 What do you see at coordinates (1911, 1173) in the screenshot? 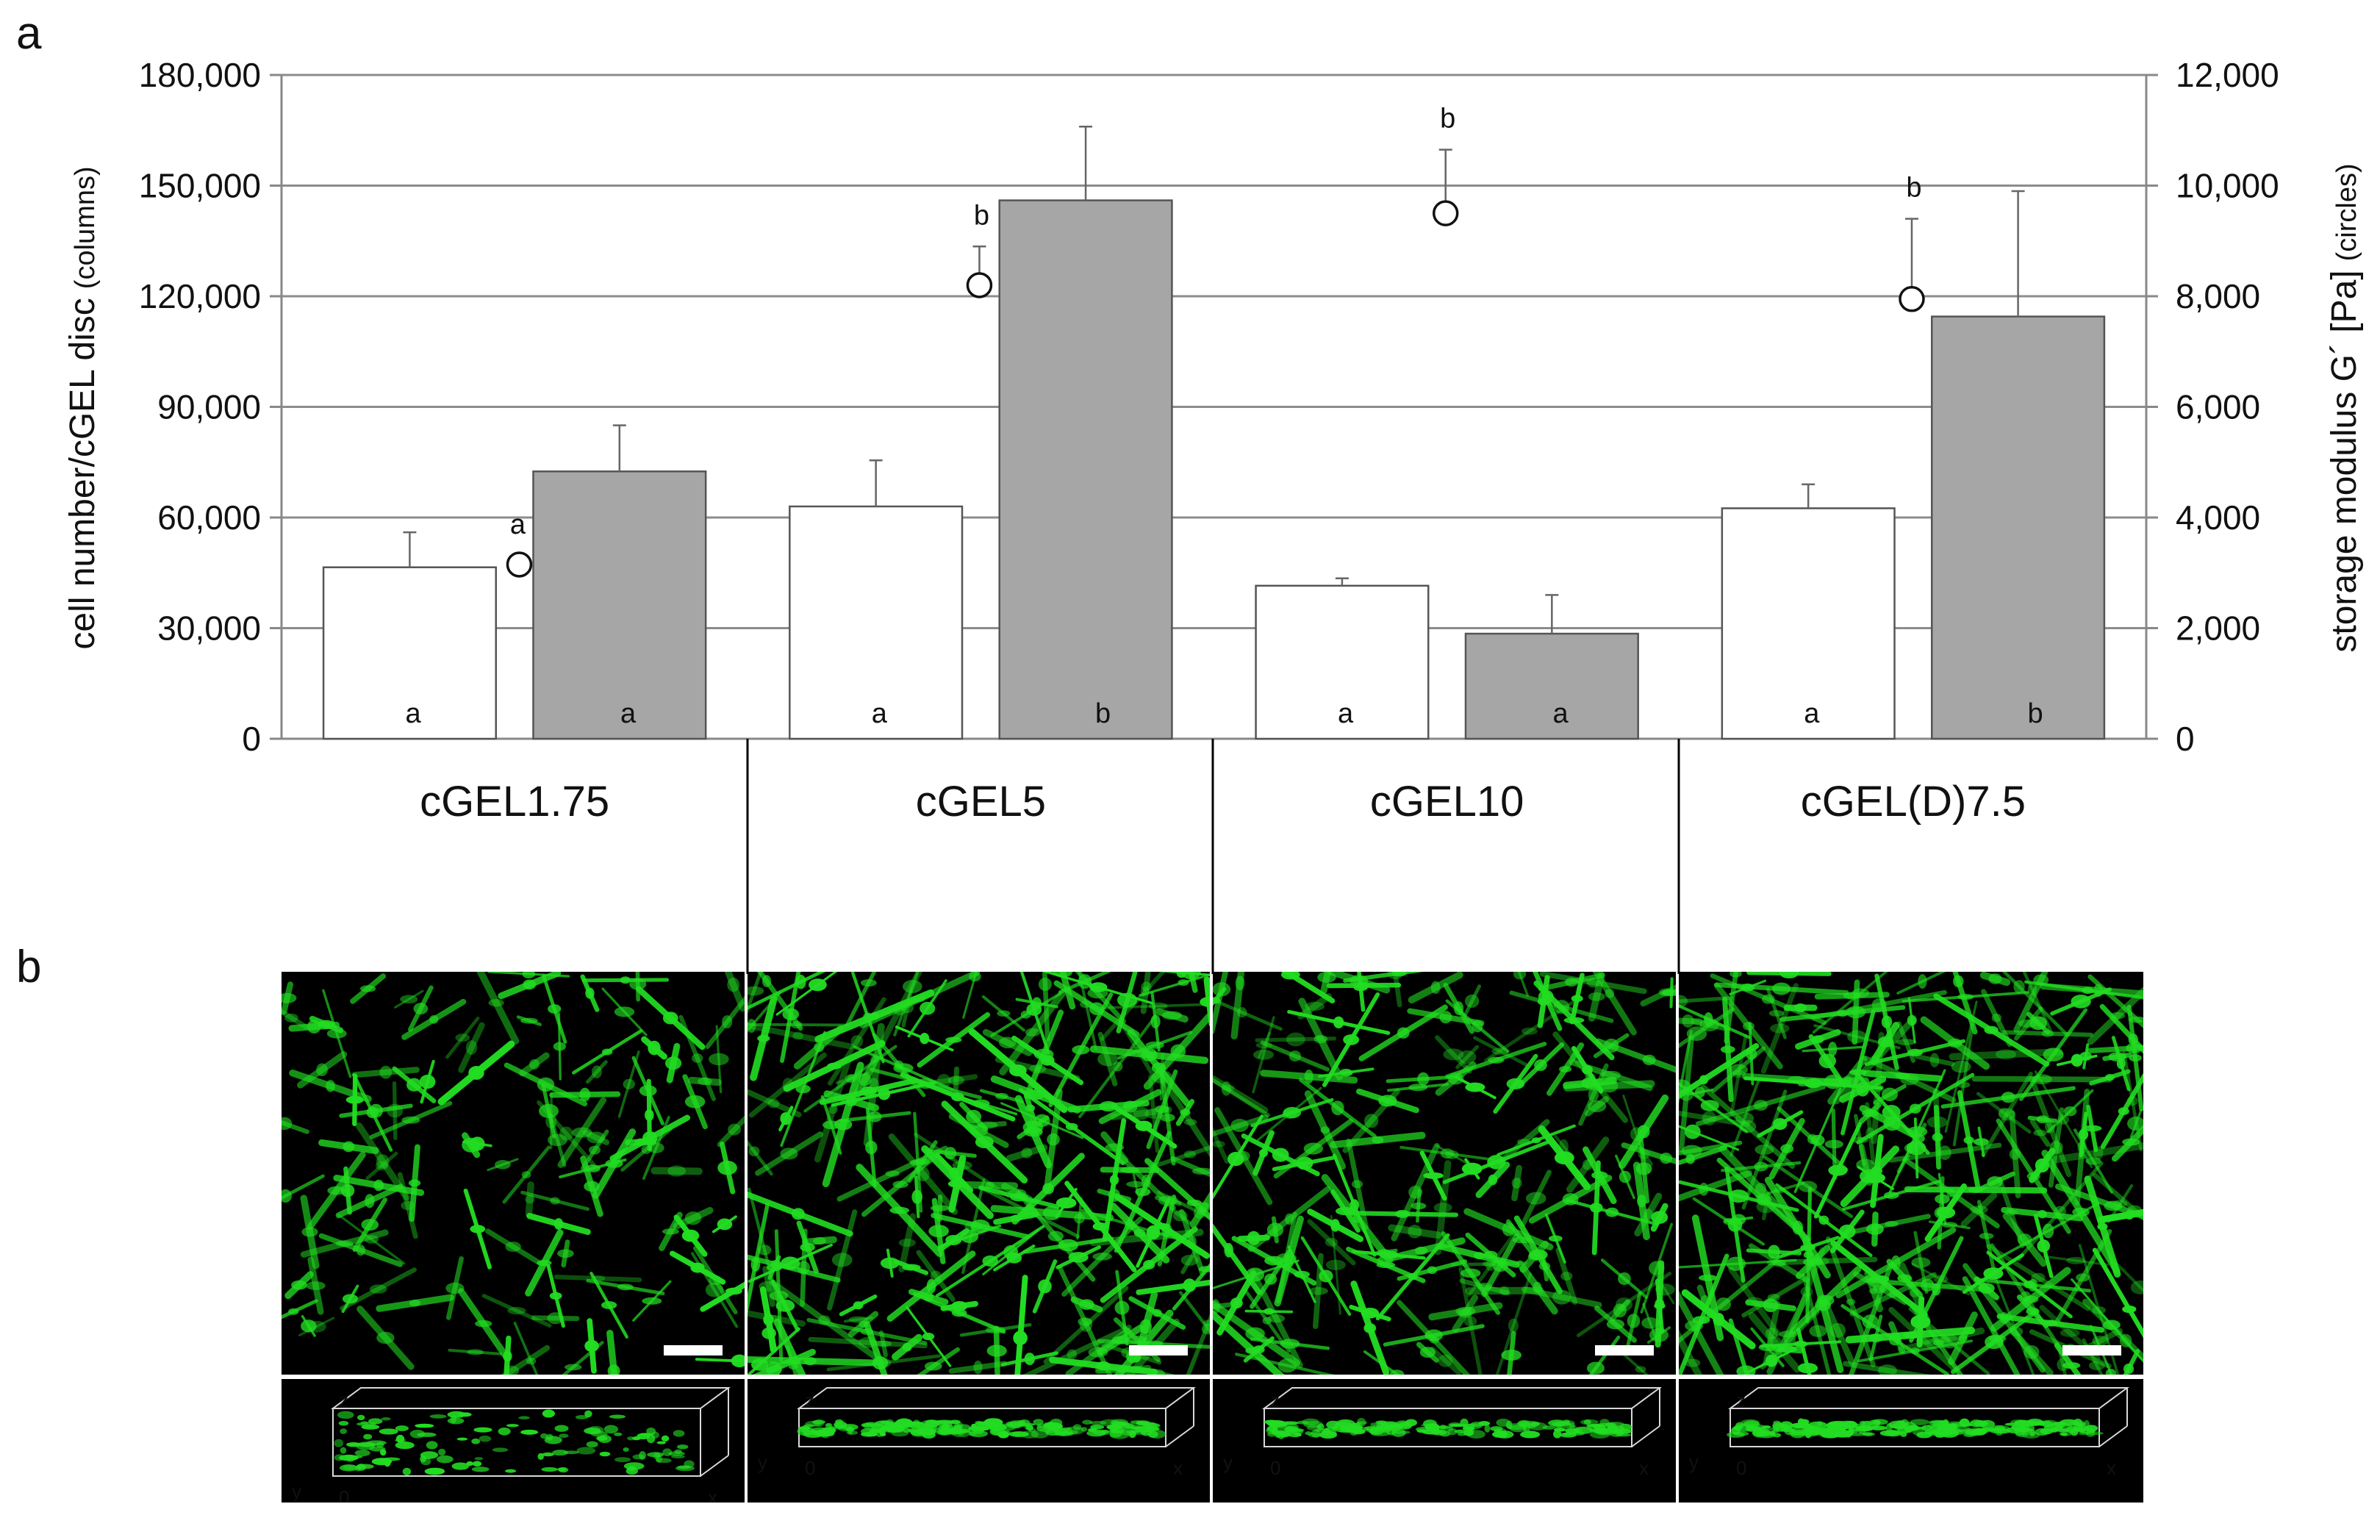
I see `micrograph-top-view` at bounding box center [1911, 1173].